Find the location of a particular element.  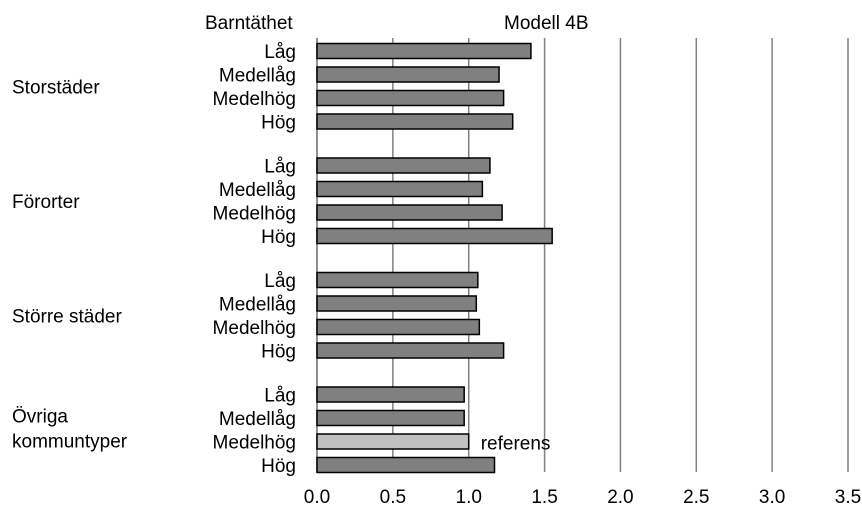

x-axis-ticks: 0.0 0.5 1.0 1.5 2.0 2.5 3.0 3.5 is located at coordinates (582, 497).